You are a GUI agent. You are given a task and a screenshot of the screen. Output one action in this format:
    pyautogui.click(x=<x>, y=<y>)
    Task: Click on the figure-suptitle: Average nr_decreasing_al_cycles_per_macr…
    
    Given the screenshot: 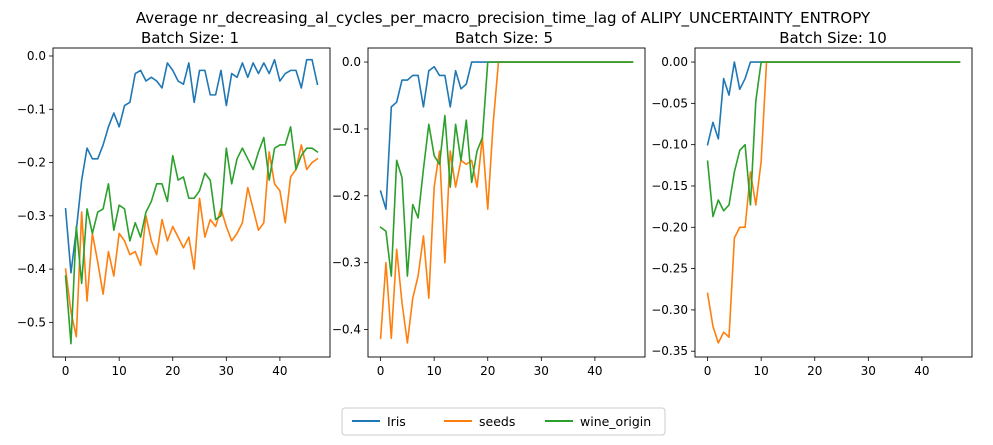 What is the action you would take?
    pyautogui.click(x=503, y=18)
    